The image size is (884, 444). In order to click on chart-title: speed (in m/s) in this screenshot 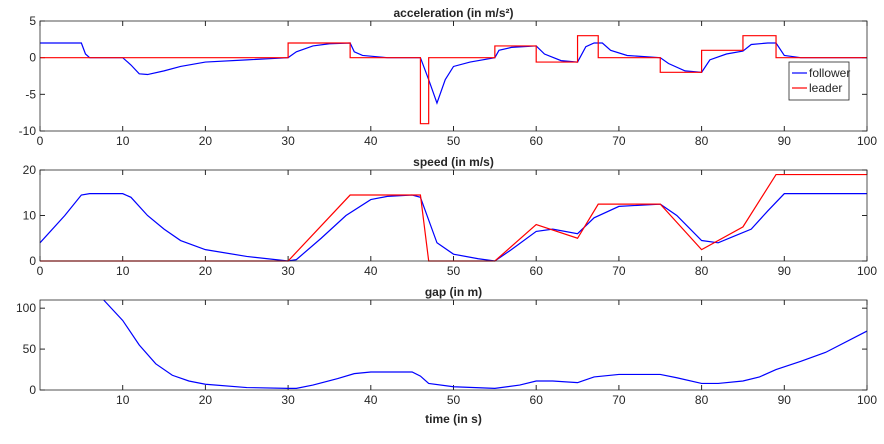, I will do `click(453, 162)`.